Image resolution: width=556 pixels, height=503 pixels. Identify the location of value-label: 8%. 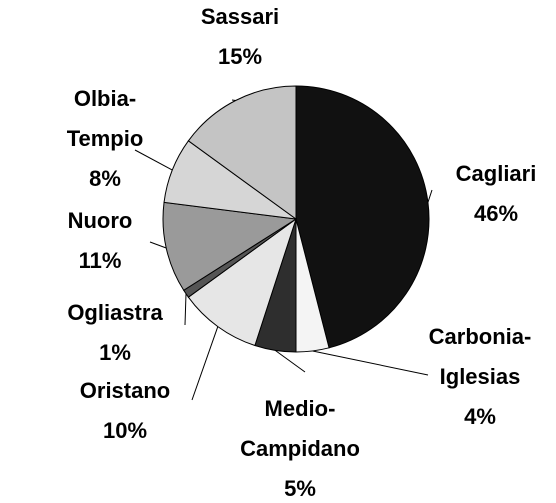
(105, 178).